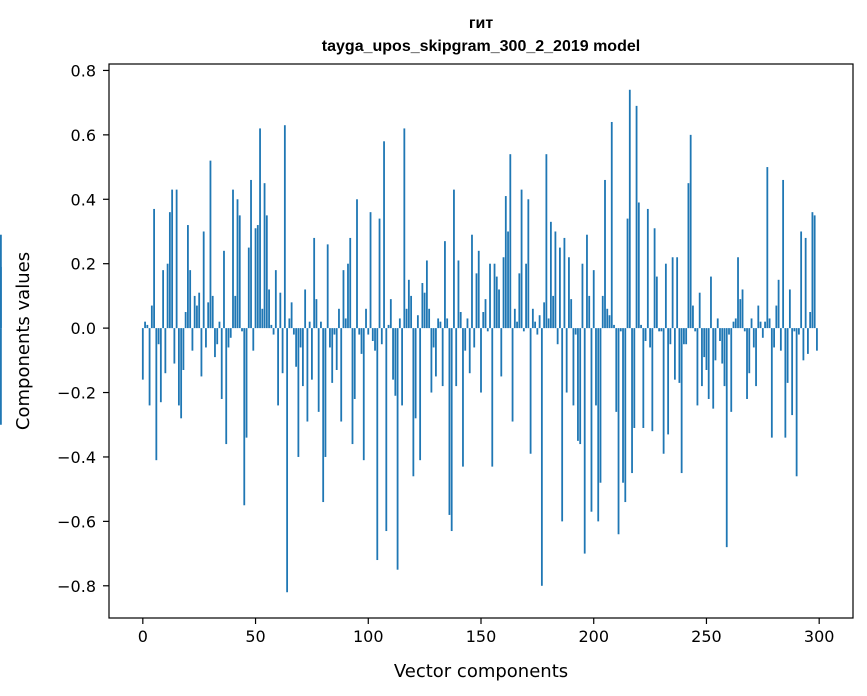 The width and height of the screenshot is (867, 696). Describe the element at coordinates (76, 457) in the screenshot. I see `y-tick-label: −0.4` at that location.